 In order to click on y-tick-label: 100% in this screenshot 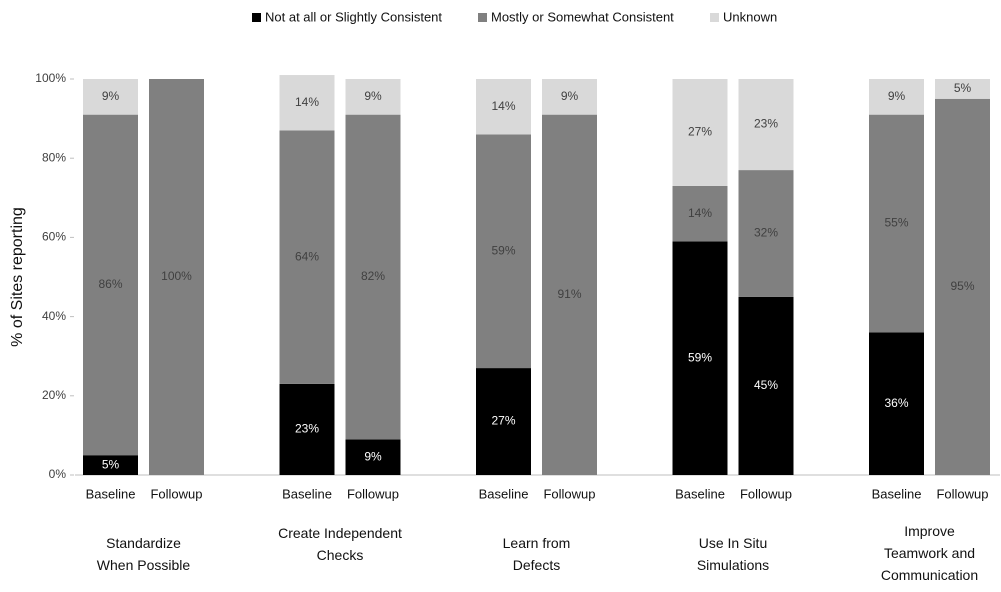, I will do `click(50, 78)`.